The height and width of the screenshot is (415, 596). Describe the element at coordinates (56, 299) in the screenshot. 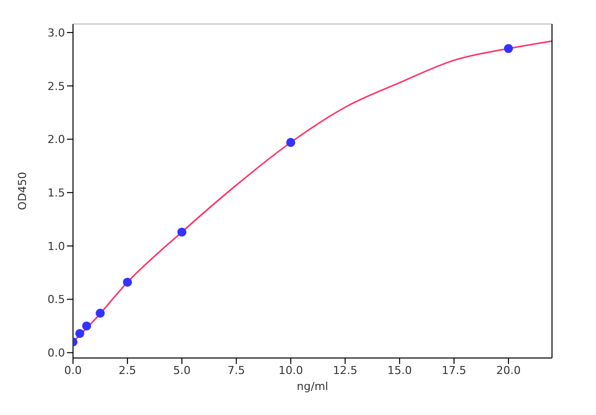

I see `y-tick-label: 0.5` at that location.